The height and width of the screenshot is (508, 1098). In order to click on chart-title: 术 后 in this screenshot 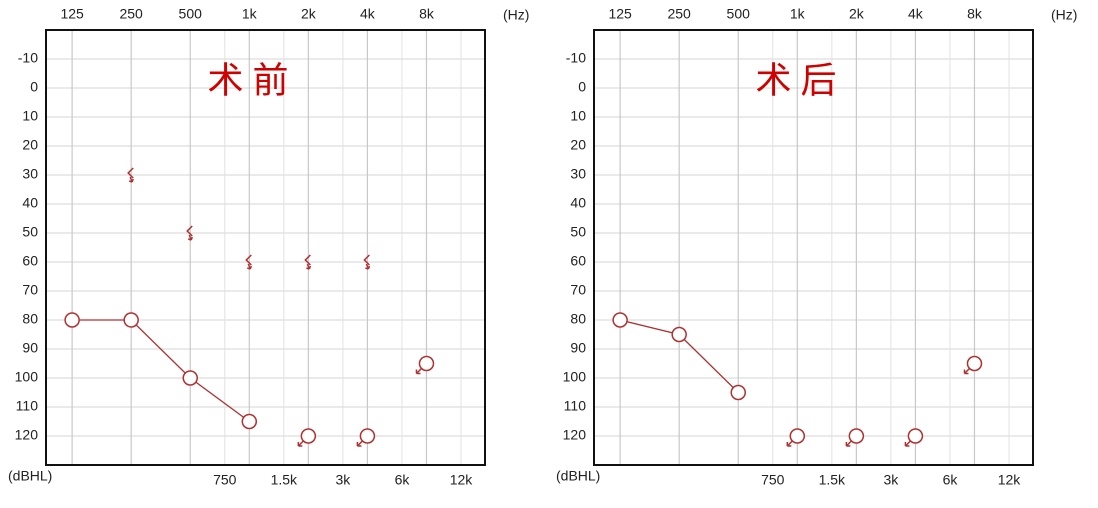, I will do `click(795, 80)`.